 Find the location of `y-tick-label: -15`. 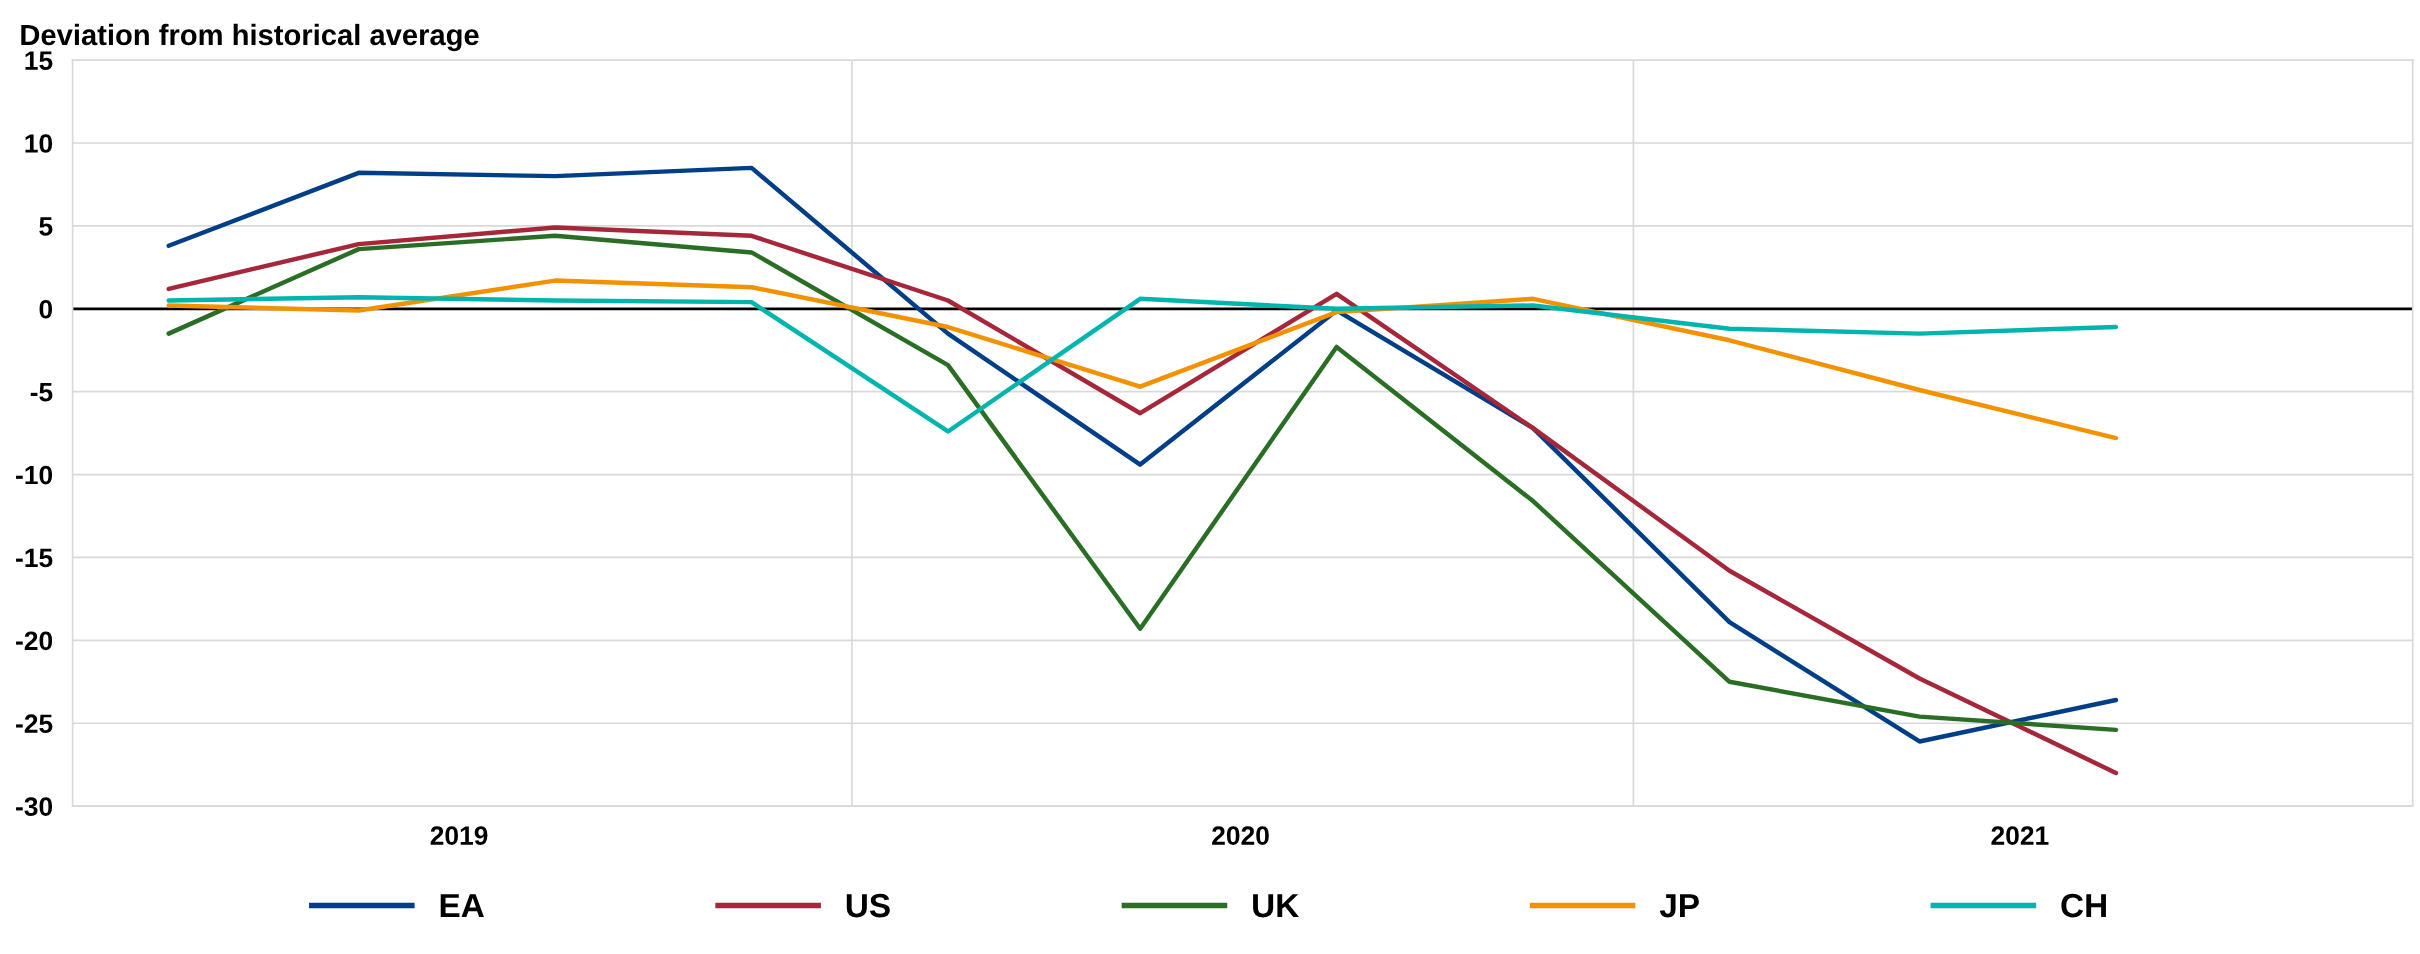

y-tick-label: -15 is located at coordinates (34, 558).